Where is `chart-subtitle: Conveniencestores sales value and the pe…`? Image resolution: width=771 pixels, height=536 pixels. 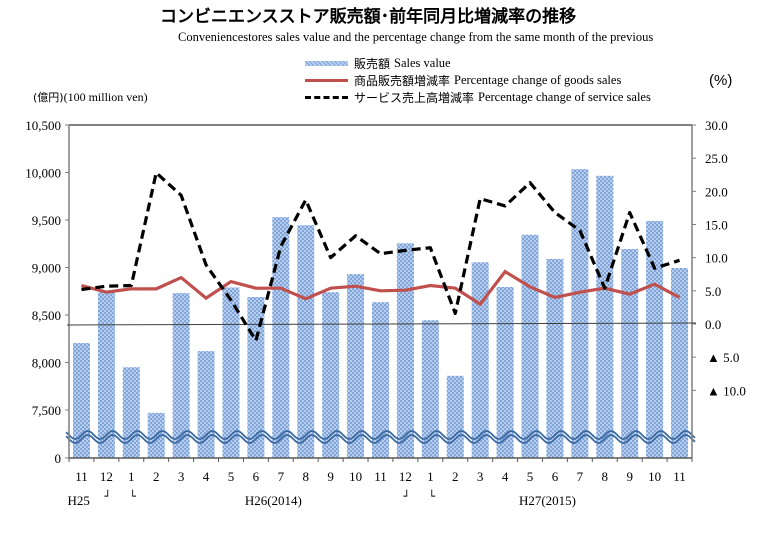 chart-subtitle: Conveniencestores sales value and the pe… is located at coordinates (416, 37).